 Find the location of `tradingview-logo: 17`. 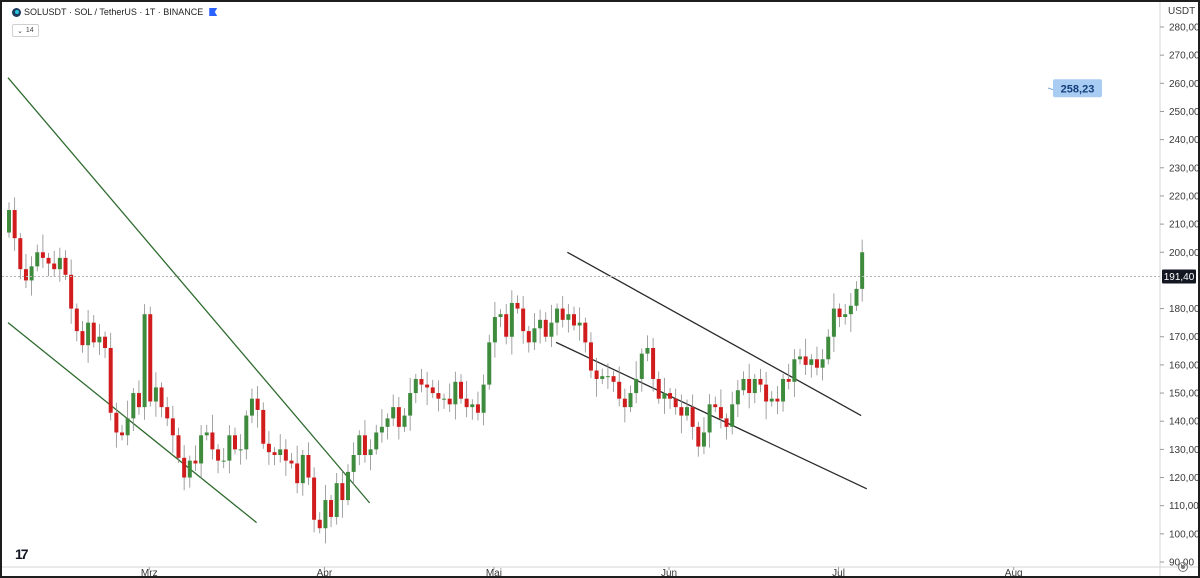

tradingview-logo: 17 is located at coordinates (22, 554).